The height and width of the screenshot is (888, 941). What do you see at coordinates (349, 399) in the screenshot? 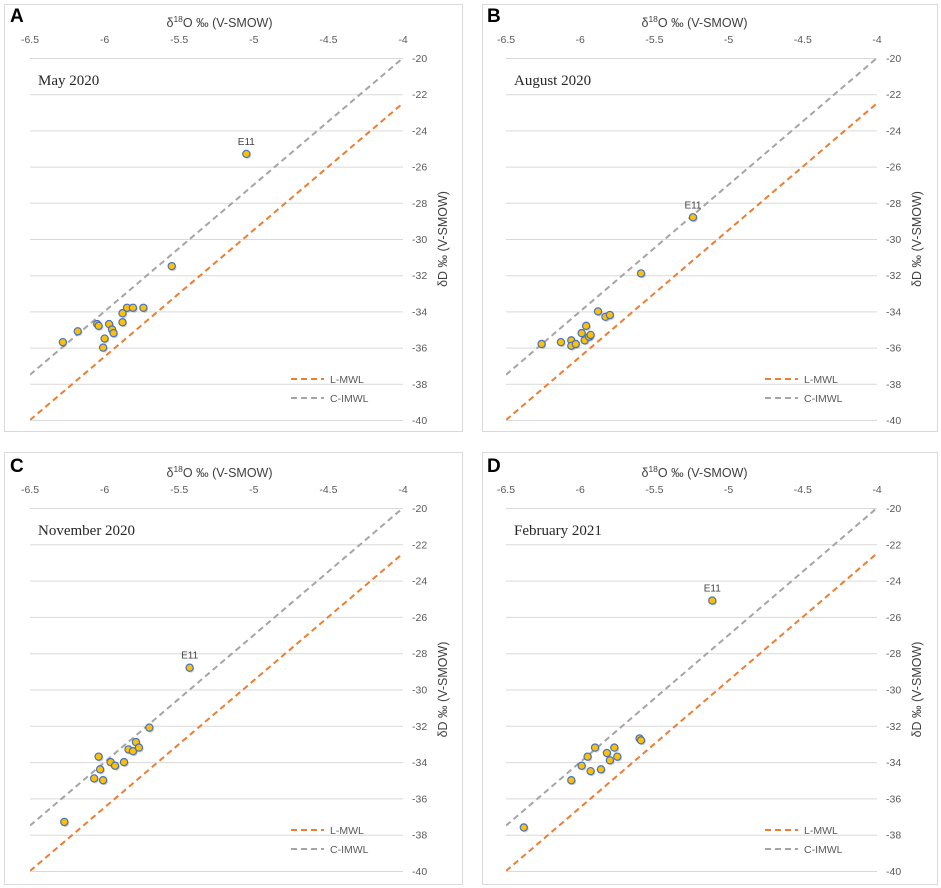
I see `legend-entry: C-IMWL` at bounding box center [349, 399].